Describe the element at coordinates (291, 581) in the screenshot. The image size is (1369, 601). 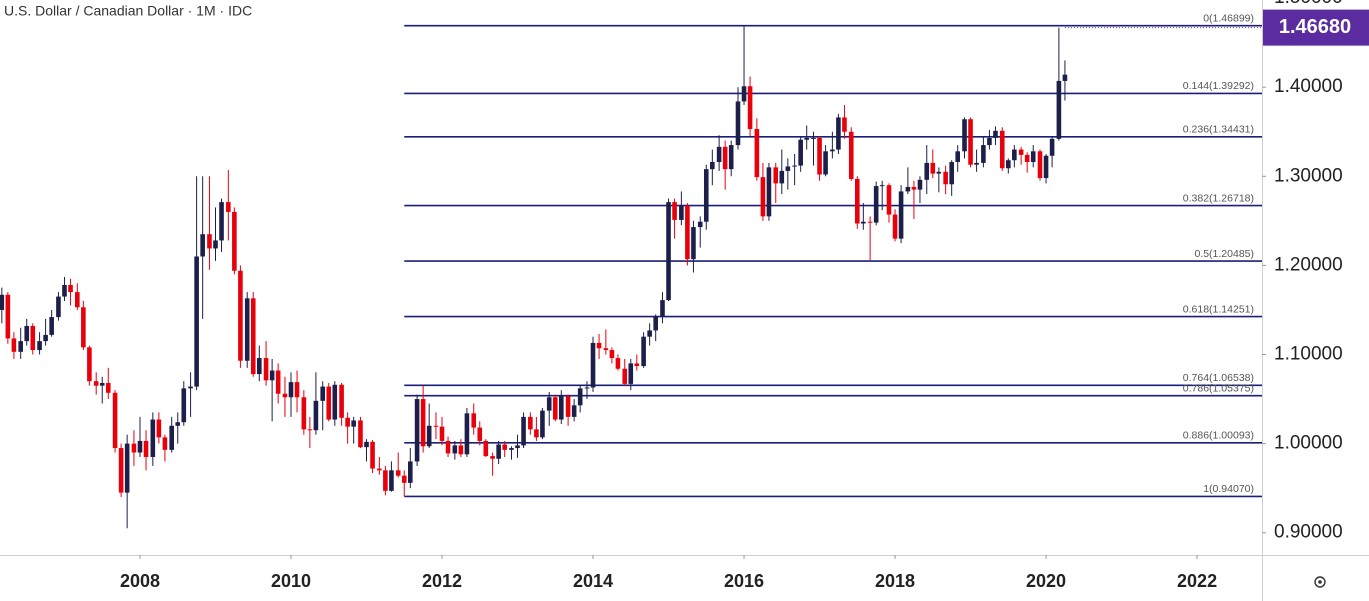
I see `x-tick-label: 2010` at that location.